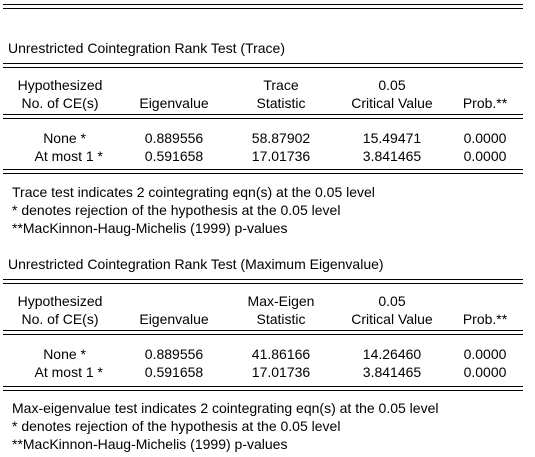 The image size is (535, 457). Describe the element at coordinates (263, 390) in the screenshot. I see `maxeig-table-rule-bottom-second` at that location.